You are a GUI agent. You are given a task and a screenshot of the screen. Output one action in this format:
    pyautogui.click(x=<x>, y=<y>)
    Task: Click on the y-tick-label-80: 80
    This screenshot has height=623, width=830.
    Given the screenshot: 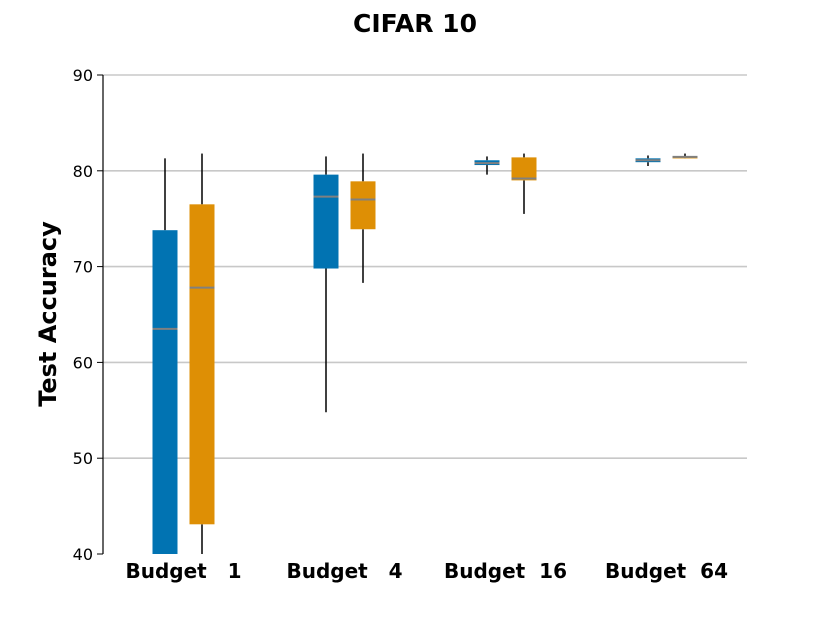 What is the action you would take?
    pyautogui.click(x=83, y=171)
    